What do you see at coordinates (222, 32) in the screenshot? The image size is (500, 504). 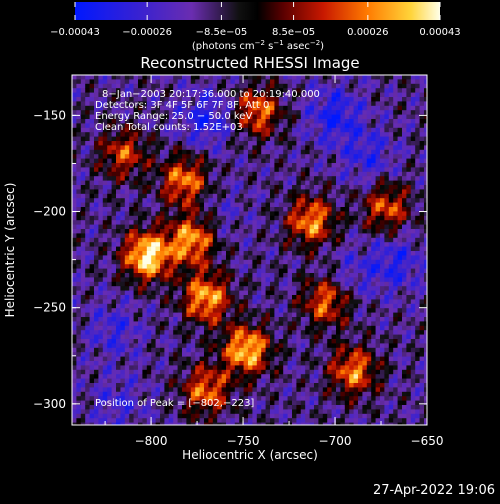 I see `colorbar-tick-label: −8.5e−05` at bounding box center [222, 32].